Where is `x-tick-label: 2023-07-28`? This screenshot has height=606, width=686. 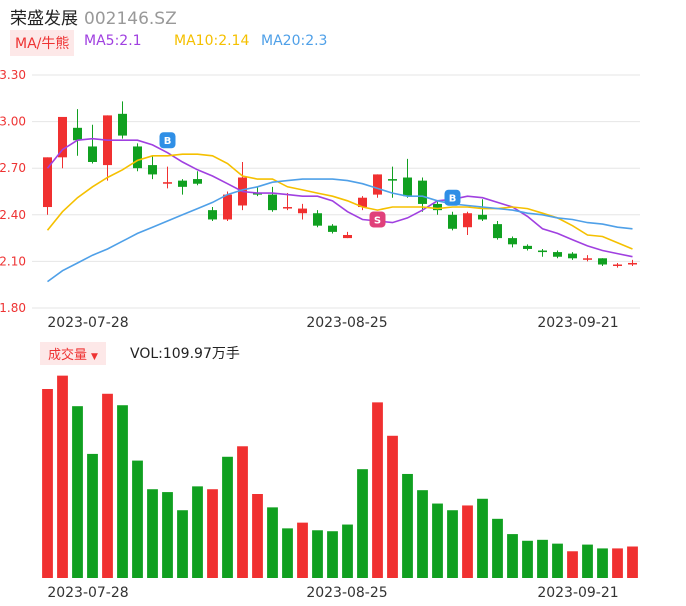
x-tick-label: 2023-07-28 is located at coordinates (87, 323).